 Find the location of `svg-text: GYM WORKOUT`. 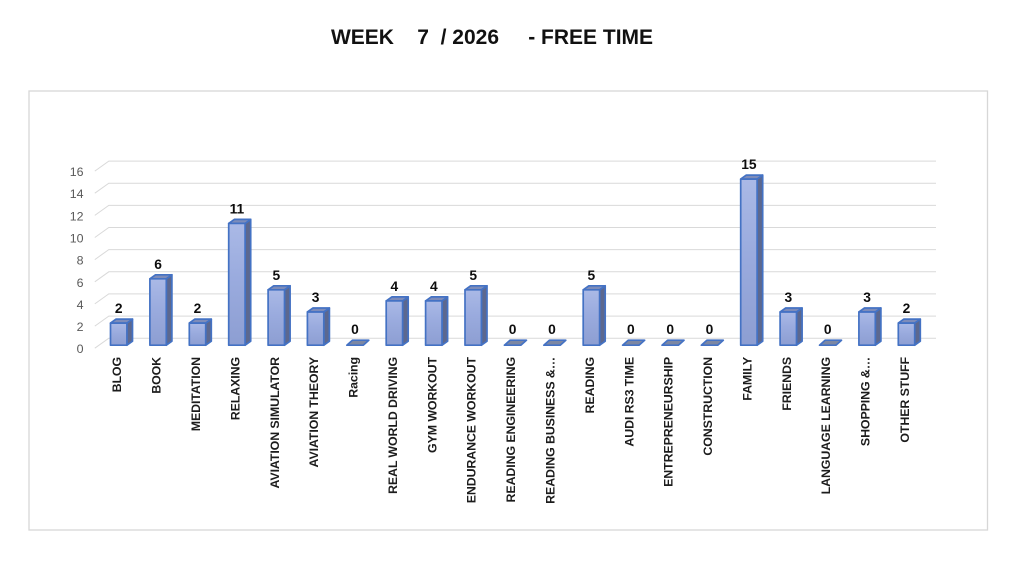

svg-text: GYM WORKOUT is located at coordinates (432, 404).